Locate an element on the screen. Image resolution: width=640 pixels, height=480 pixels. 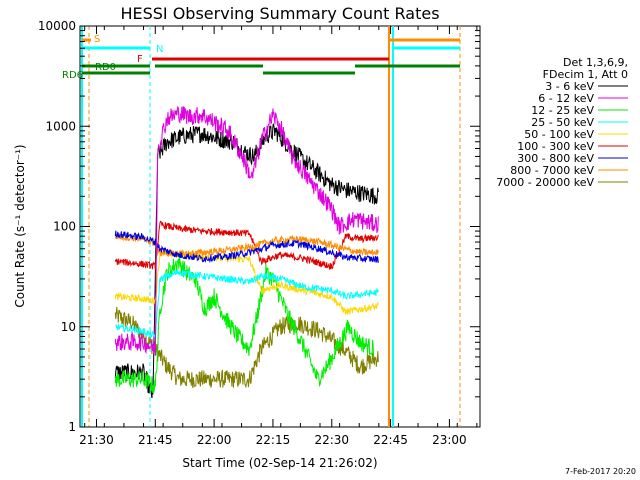
series-line-100-300keV is located at coordinates (246, 245).